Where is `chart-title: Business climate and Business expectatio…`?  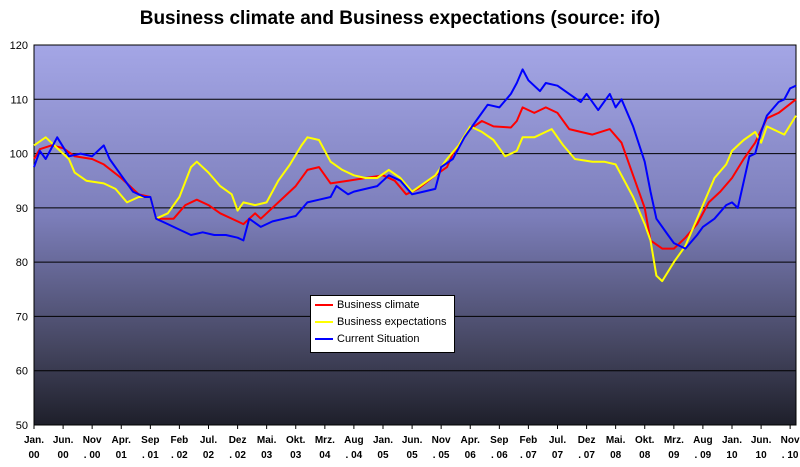 chart-title: Business climate and Business expectatio… is located at coordinates (400, 18).